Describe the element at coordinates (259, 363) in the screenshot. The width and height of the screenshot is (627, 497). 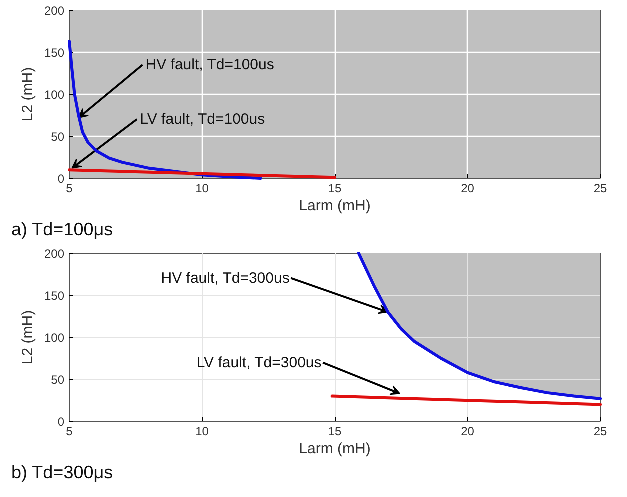
I see `annotation: LV fault, Td=300us` at that location.